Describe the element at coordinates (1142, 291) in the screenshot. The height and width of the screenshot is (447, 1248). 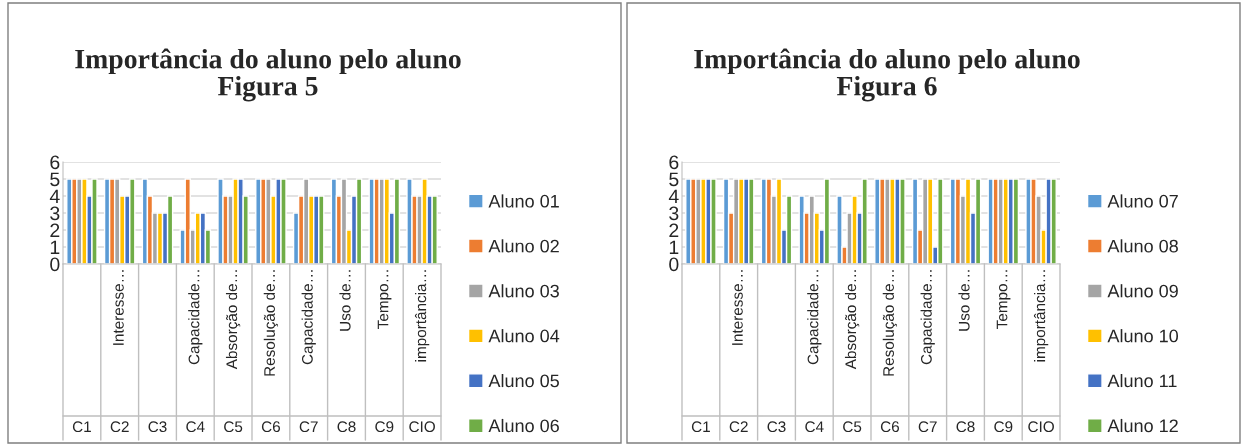
I see `legend-label: Aluno 09` at that location.